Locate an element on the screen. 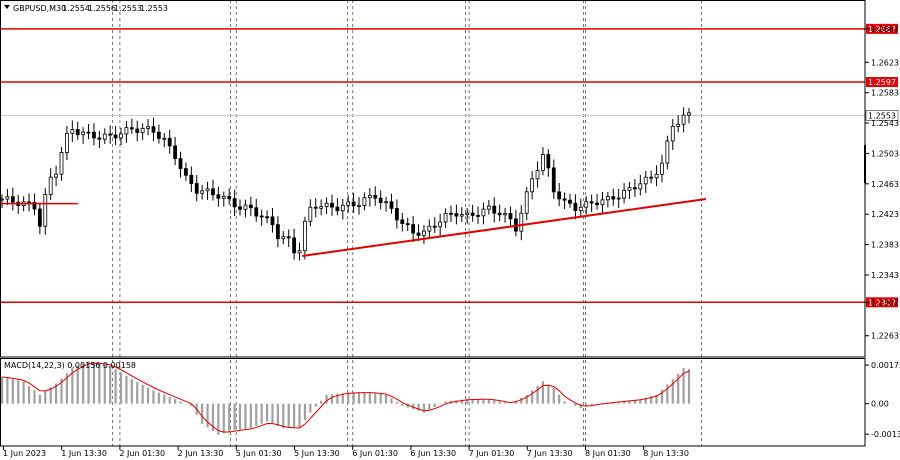 The height and width of the screenshot is (460, 900). y-tick-label: 1.2543 is located at coordinates (885, 123).